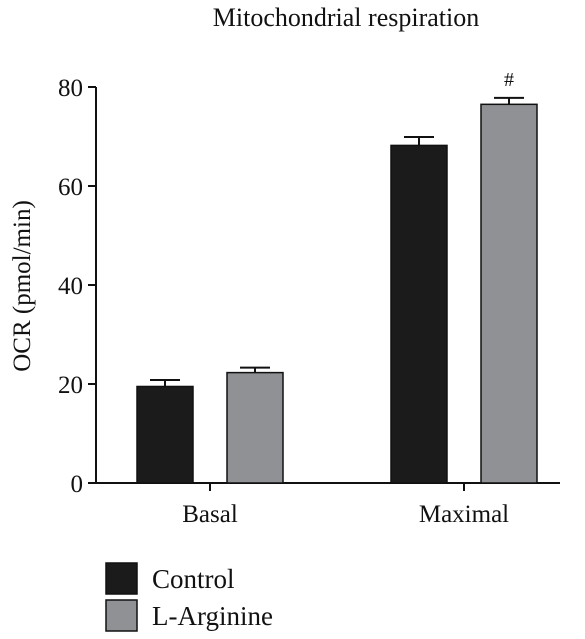  I want to click on y-axis-label: OCR (pmol/min), so click(22, 286).